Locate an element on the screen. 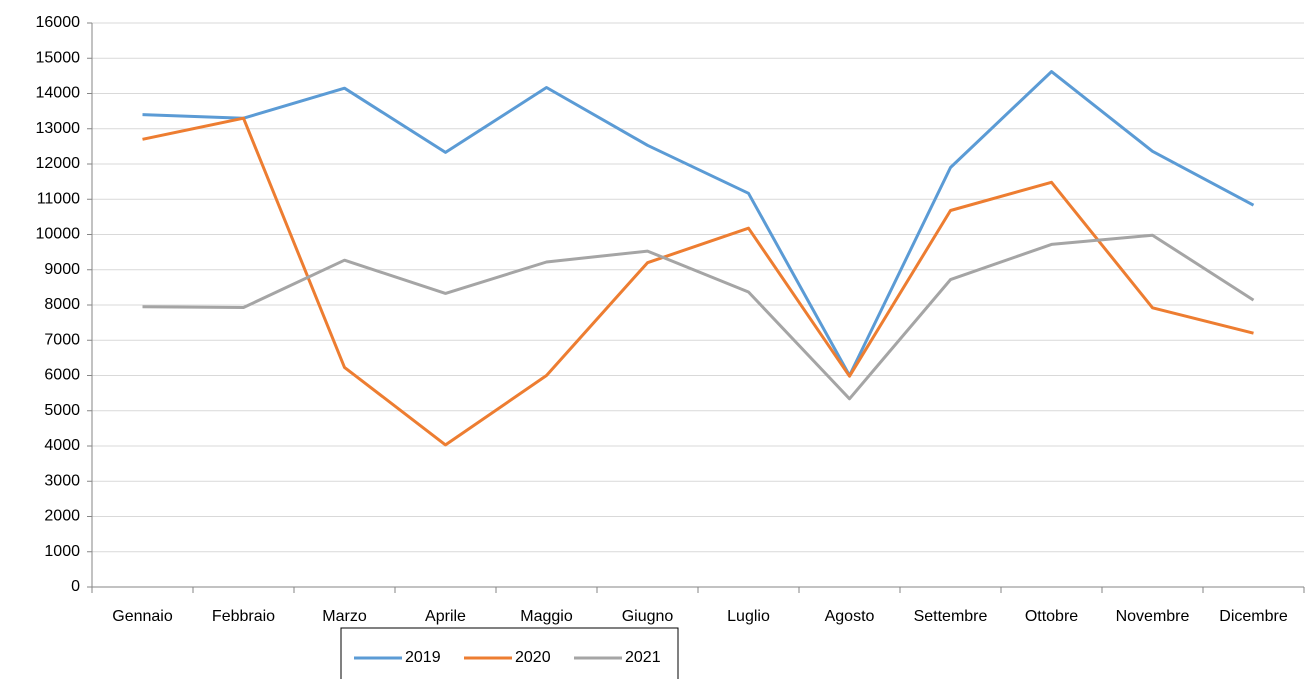  x-tick-label: Luglio is located at coordinates (748, 616).